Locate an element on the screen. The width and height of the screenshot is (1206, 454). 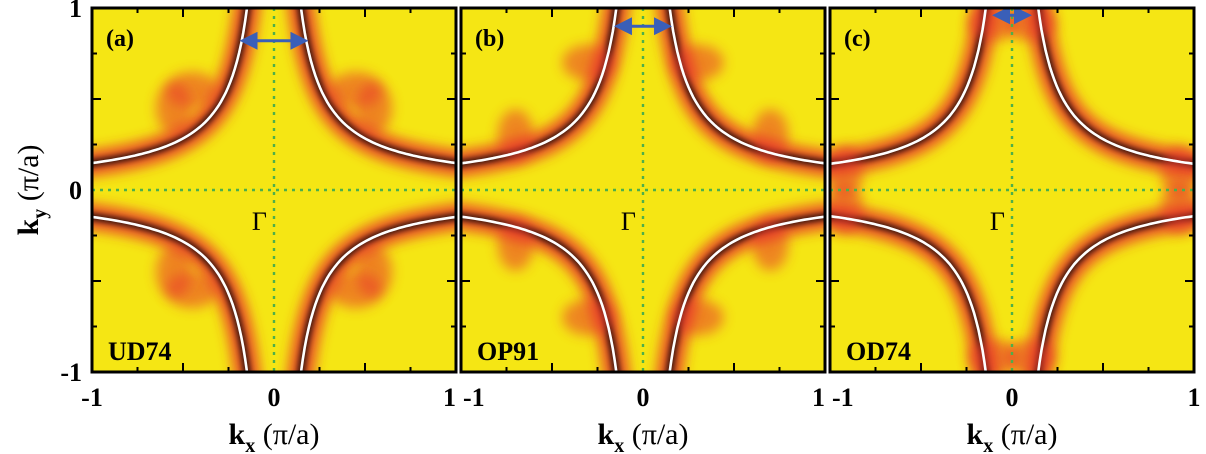
sample-label: UD74 is located at coordinates (140, 351).